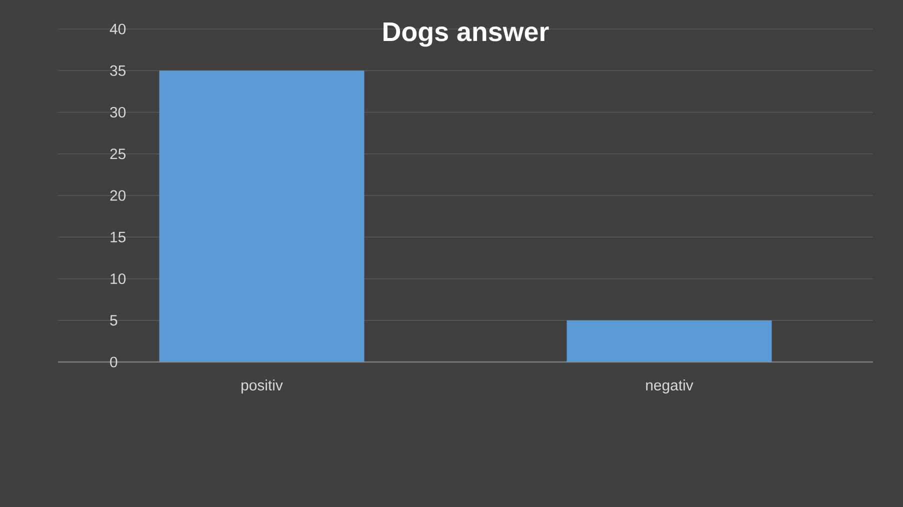 This screenshot has height=507, width=903. What do you see at coordinates (114, 362) in the screenshot?
I see `y-tick-label: 0` at bounding box center [114, 362].